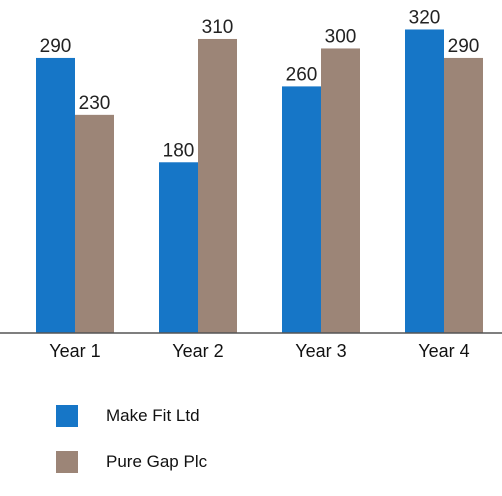  Describe the element at coordinates (320, 351) in the screenshot. I see `x-tick-label: Year 3` at that location.